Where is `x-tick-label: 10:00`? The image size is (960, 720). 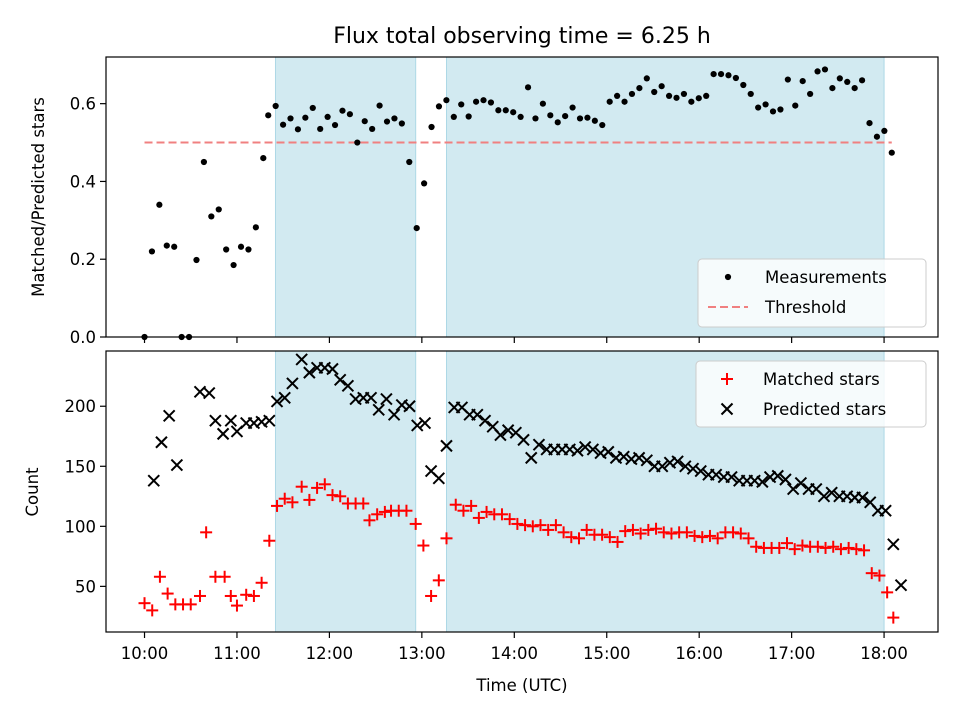
x-tick-label: 10:00 is located at coordinates (145, 653).